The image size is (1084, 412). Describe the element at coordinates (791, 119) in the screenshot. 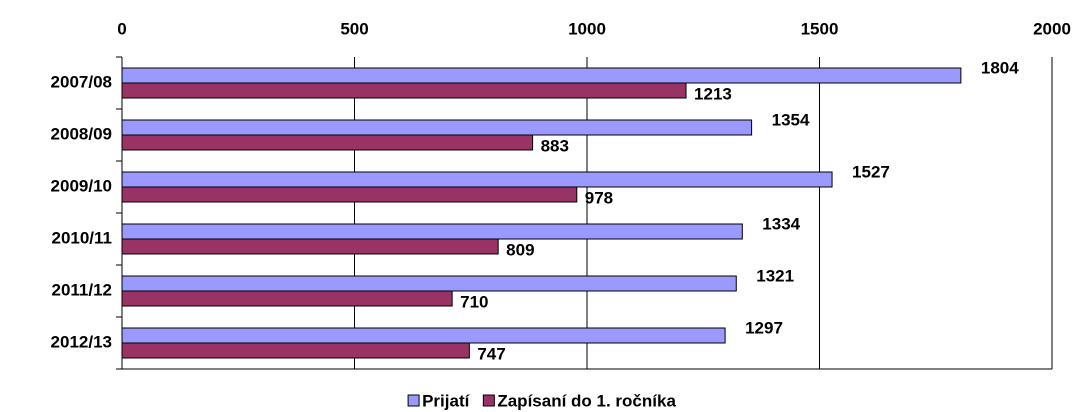

I see `data-label: 1354` at that location.